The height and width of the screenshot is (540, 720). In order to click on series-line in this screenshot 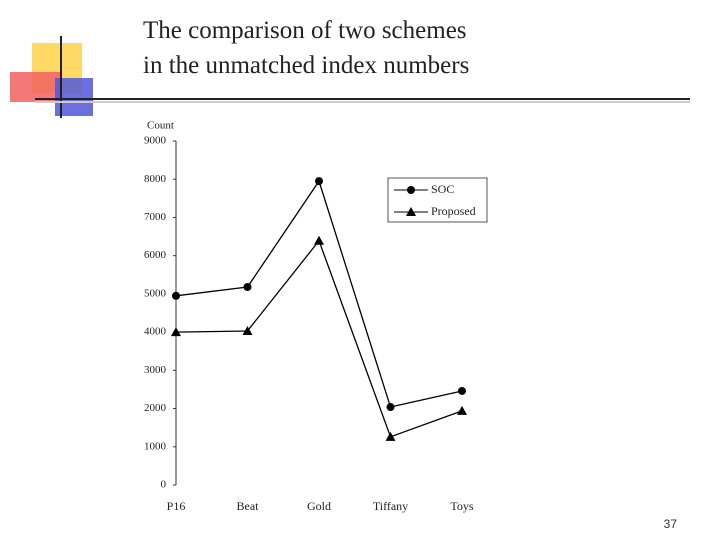, I will do `click(319, 338)`.